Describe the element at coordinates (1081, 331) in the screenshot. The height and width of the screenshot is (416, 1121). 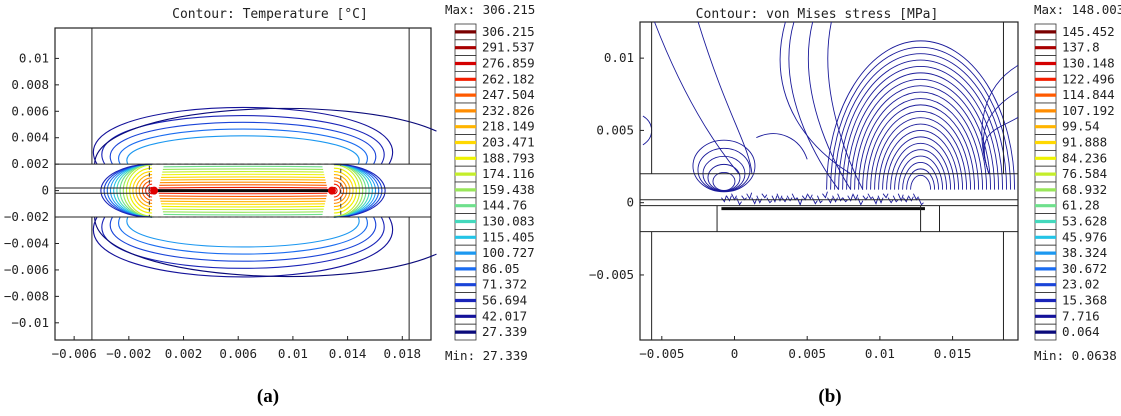
I see `legend-label: 0.064` at that location.